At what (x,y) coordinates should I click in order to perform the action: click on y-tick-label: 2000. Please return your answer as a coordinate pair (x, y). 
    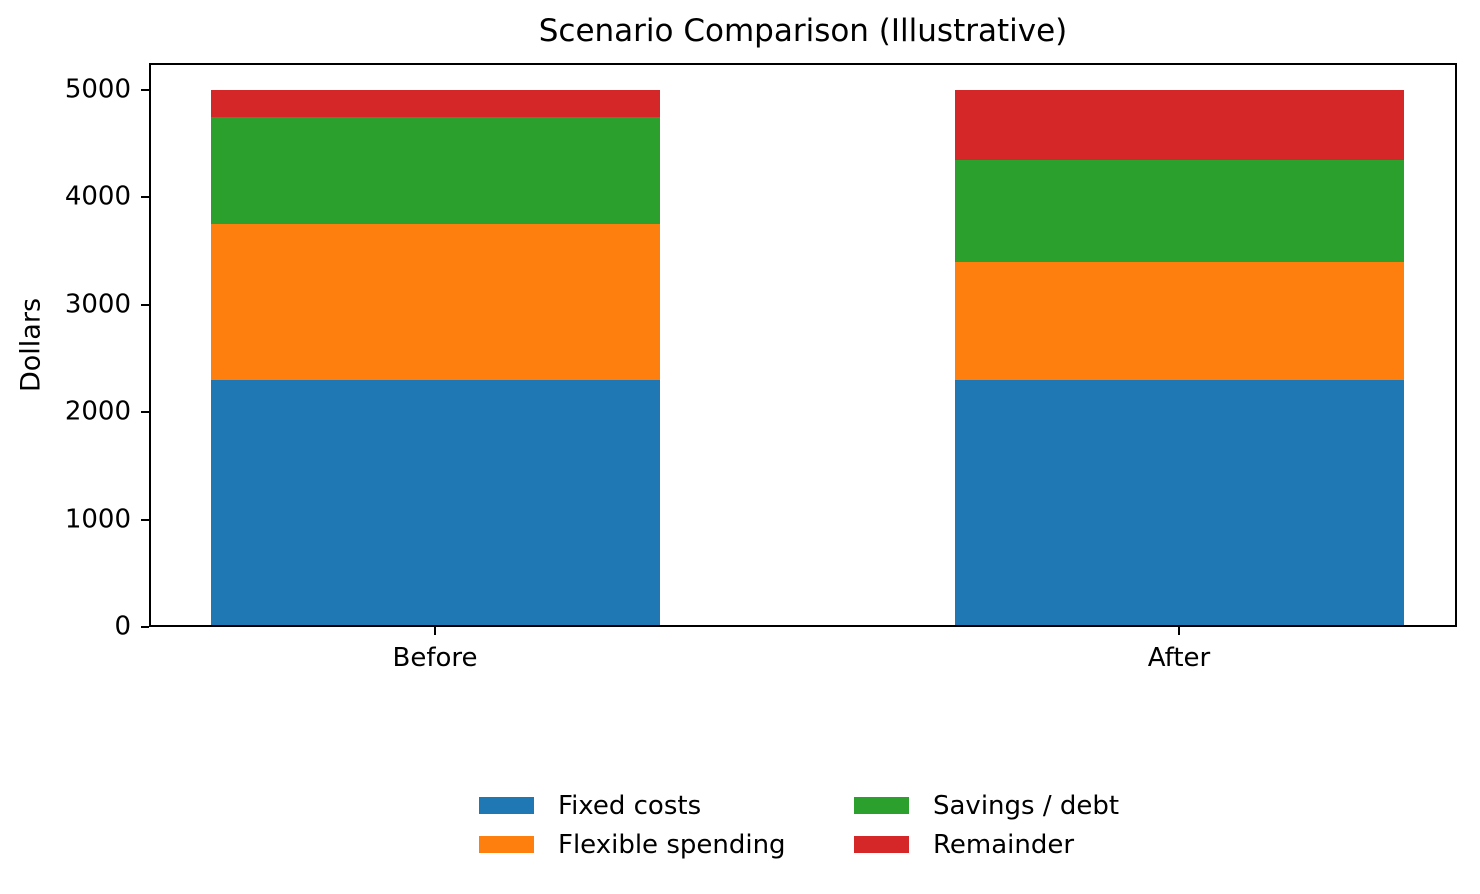
    Looking at the image, I should click on (97, 411).